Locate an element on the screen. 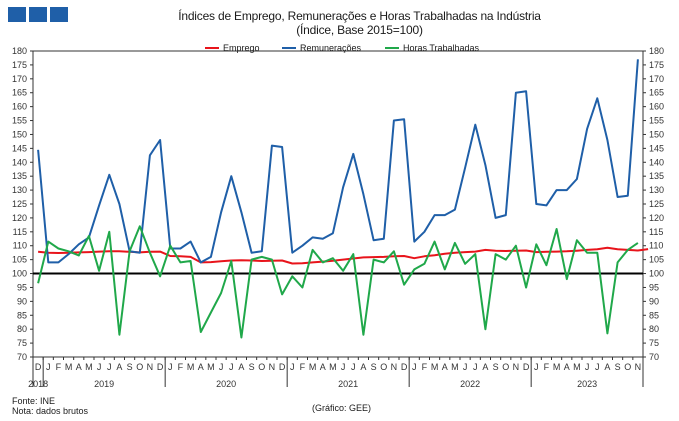 The height and width of the screenshot is (421, 679). chart-subtitle: (Índice, Base 2015=100) is located at coordinates (359, 30).